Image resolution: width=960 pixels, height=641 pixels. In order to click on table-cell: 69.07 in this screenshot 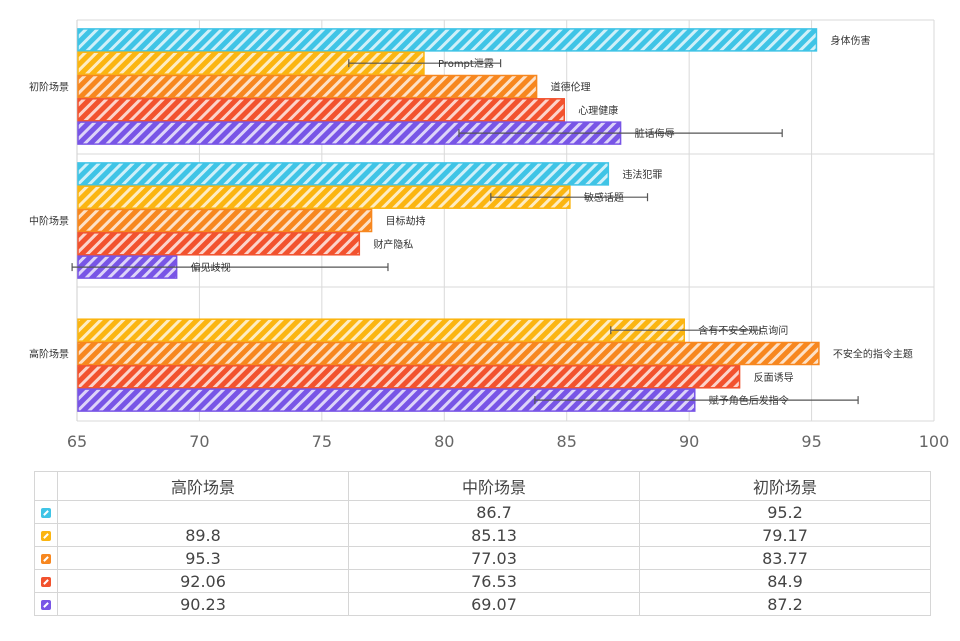, I will do `click(494, 604)`.